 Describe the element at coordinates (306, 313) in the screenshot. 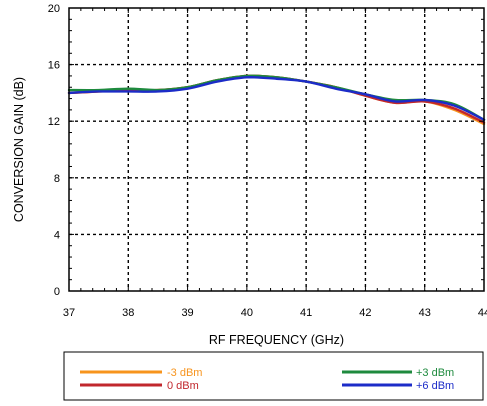

I see `x-tick-label: 41` at that location.